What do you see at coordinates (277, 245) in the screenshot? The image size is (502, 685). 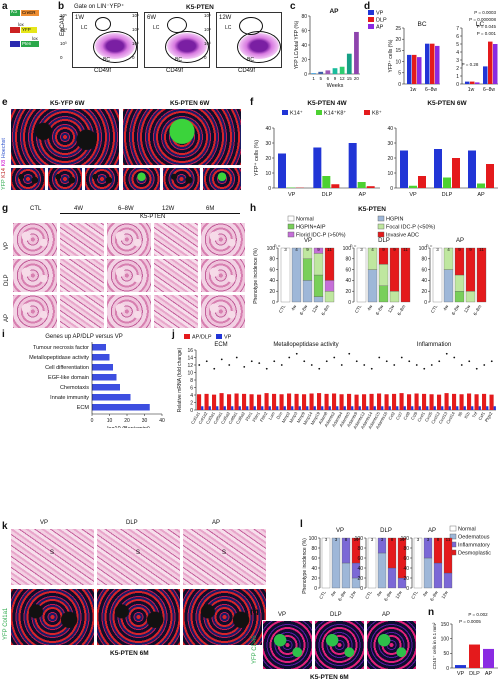 I see `chart-h-n: n =` at bounding box center [277, 245].